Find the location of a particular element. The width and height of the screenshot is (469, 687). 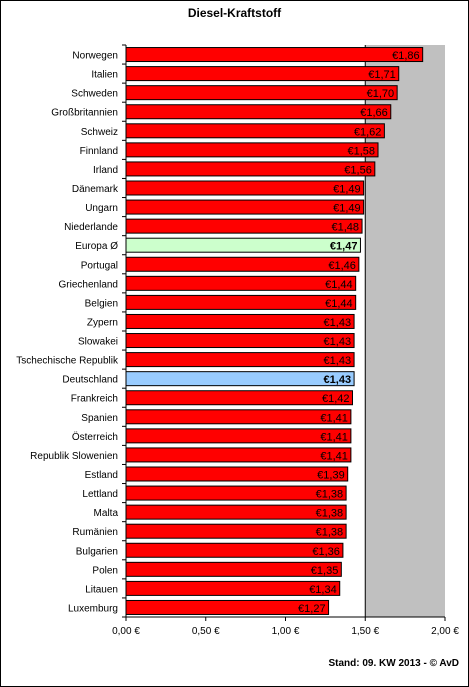

category-label: Zypern is located at coordinates (102, 322).